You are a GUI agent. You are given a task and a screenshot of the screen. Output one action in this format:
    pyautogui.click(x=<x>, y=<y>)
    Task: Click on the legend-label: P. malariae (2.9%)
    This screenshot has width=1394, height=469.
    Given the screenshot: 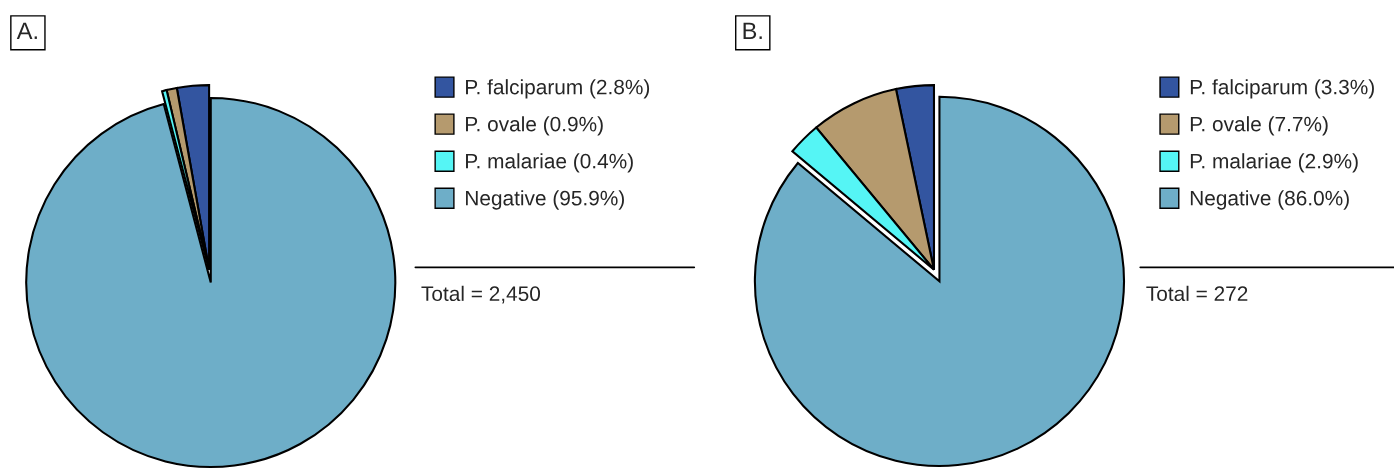 What is the action you would take?
    pyautogui.click(x=1274, y=163)
    